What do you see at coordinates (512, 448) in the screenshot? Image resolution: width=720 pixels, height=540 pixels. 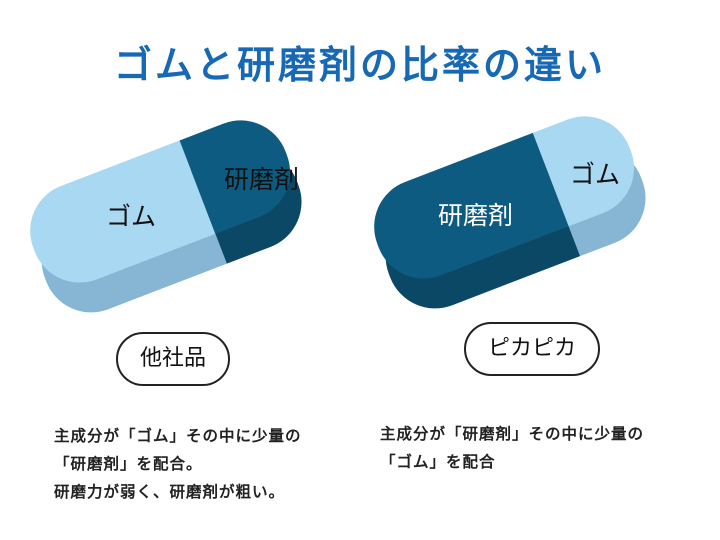 I see `right-description: 主成分が「研磨剤」その中に少量の 「ゴム」を配合` at bounding box center [512, 448].